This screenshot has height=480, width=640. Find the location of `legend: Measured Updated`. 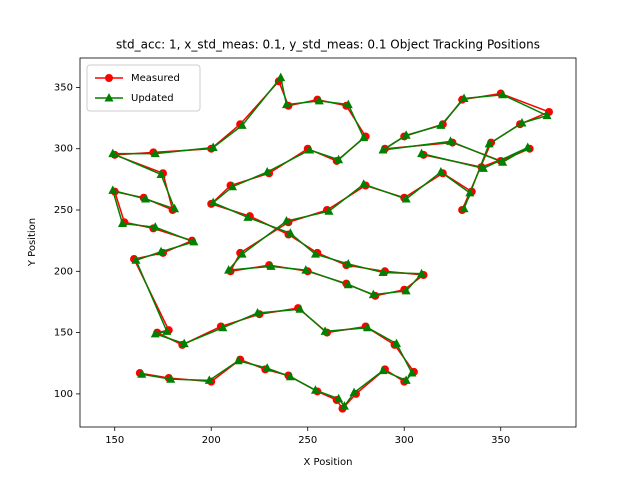

legend: Measured Updated is located at coordinates (143, 88).